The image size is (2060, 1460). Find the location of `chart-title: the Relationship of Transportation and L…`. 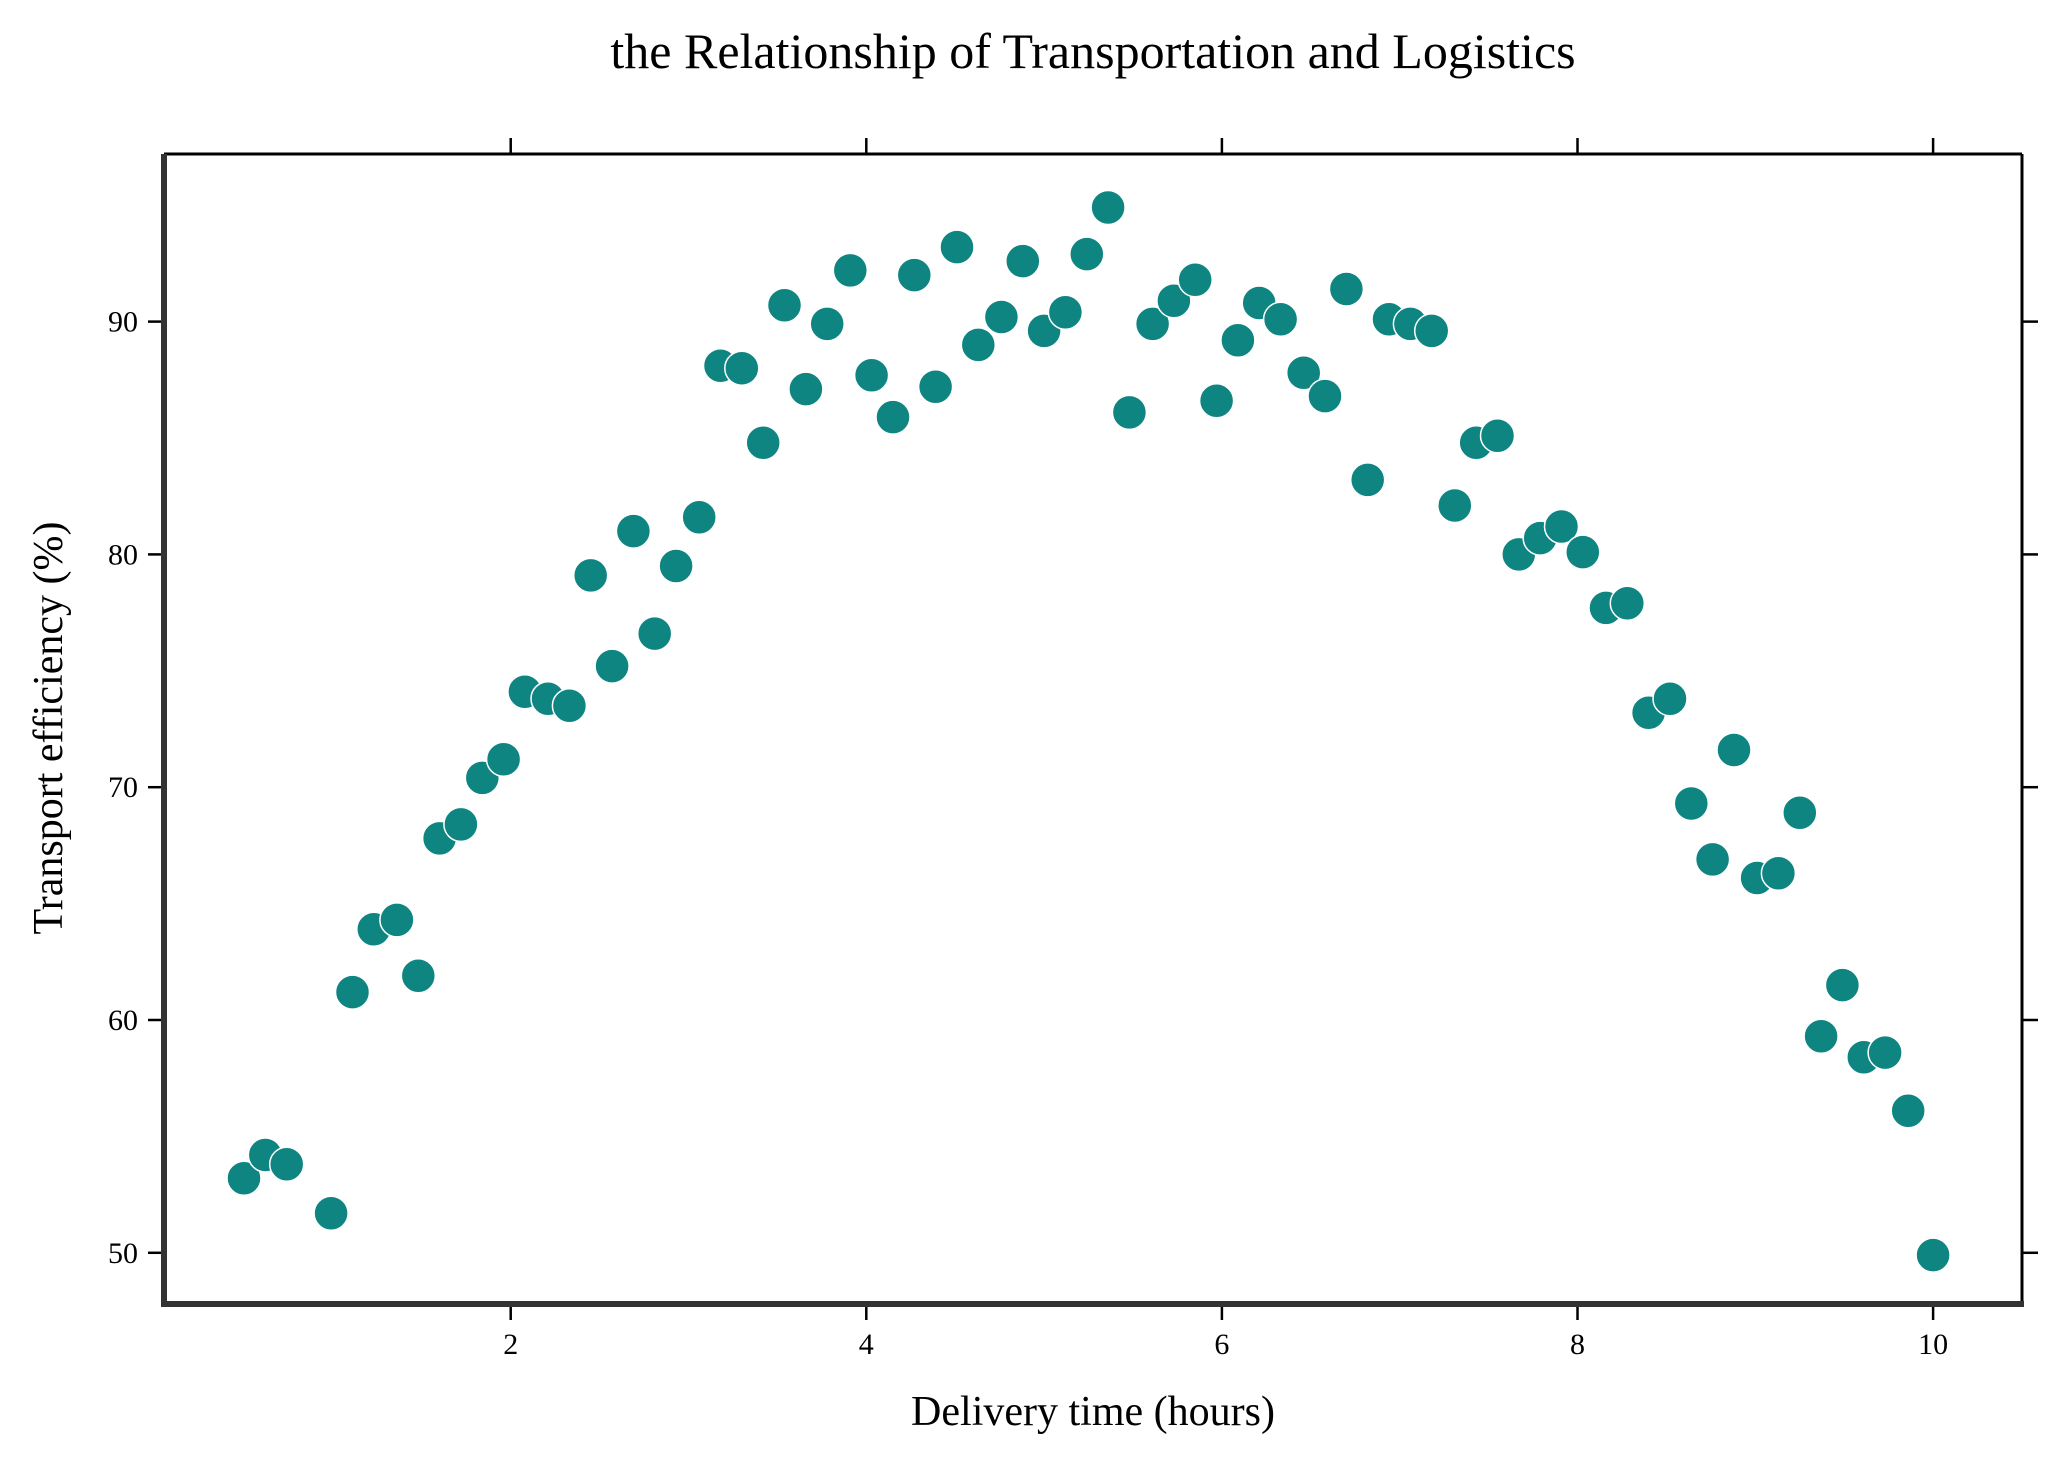

chart-title: the Relationship of Transportation and L… is located at coordinates (1092, 51).